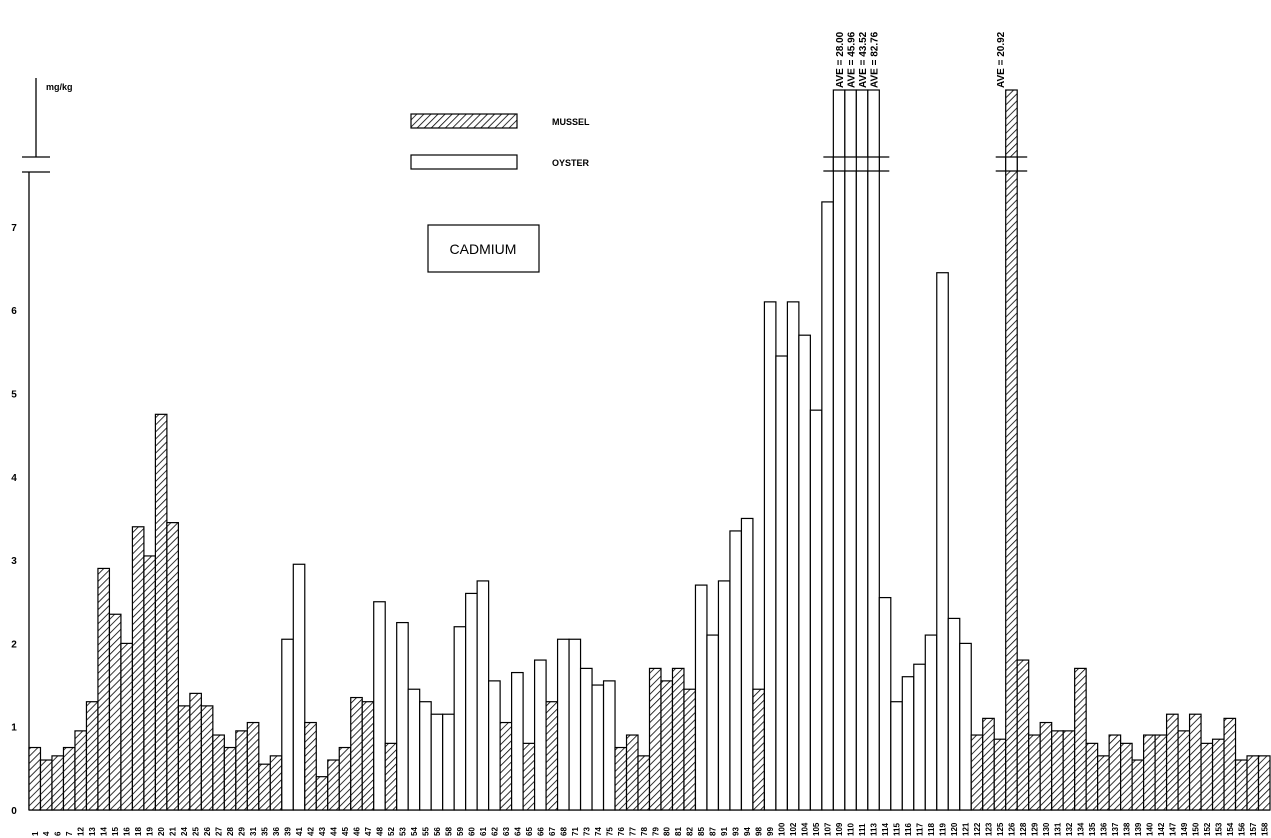 This screenshot has height=838, width=1271. I want to click on x-tick-label: 63, so click(506, 831).